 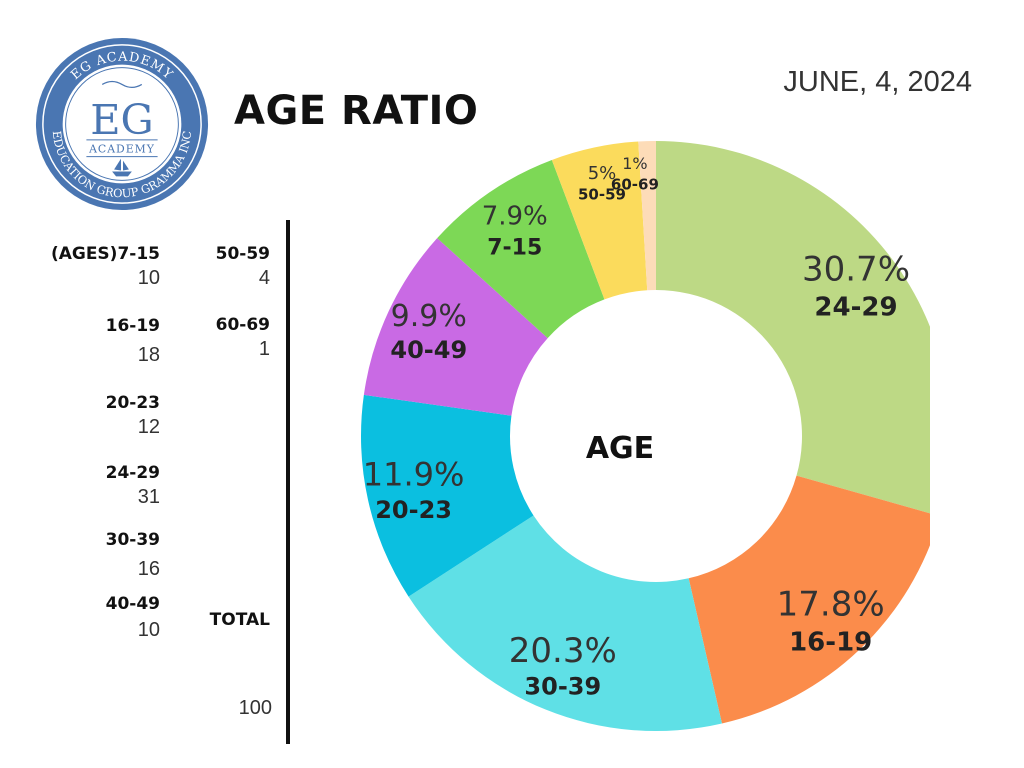 What do you see at coordinates (429, 316) in the screenshot?
I see `slice-pct-label: 9.9%` at bounding box center [429, 316].